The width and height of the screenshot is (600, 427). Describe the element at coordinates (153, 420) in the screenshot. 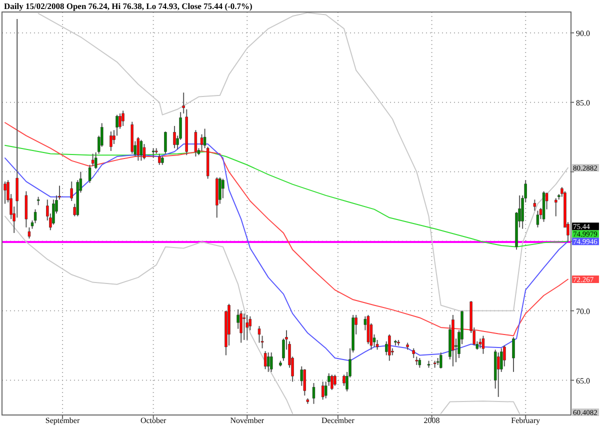

I see `x-tick-label: October` at that location.